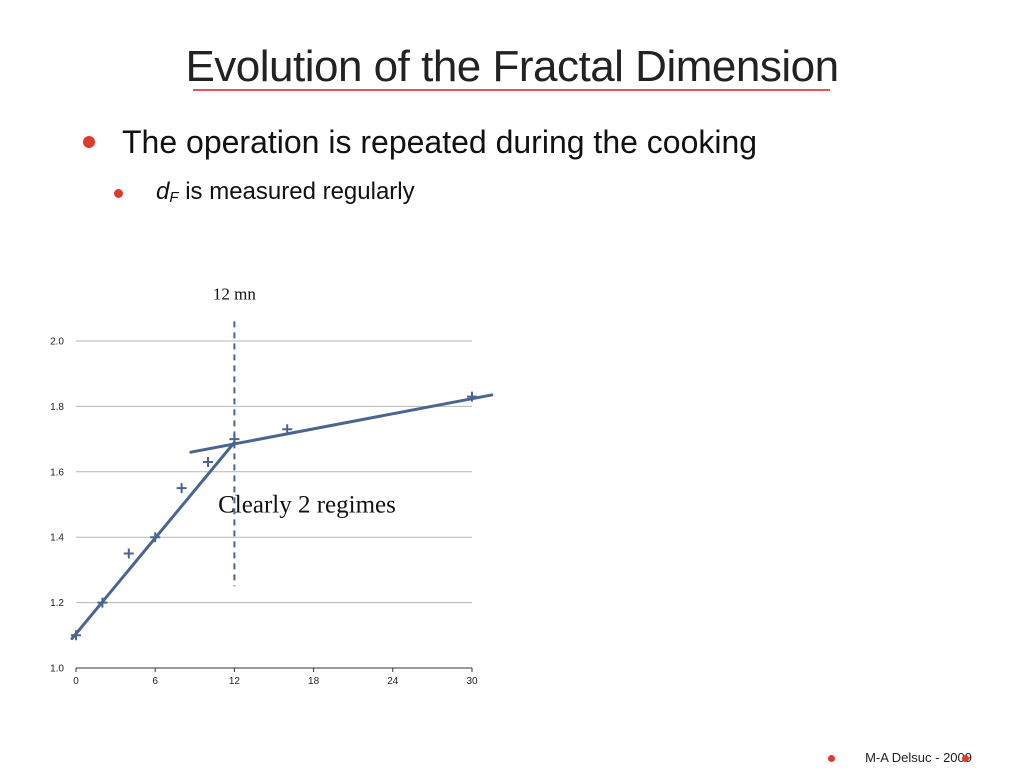 The height and width of the screenshot is (768, 1024). I want to click on y-tick-label: 1.6, so click(57, 472).